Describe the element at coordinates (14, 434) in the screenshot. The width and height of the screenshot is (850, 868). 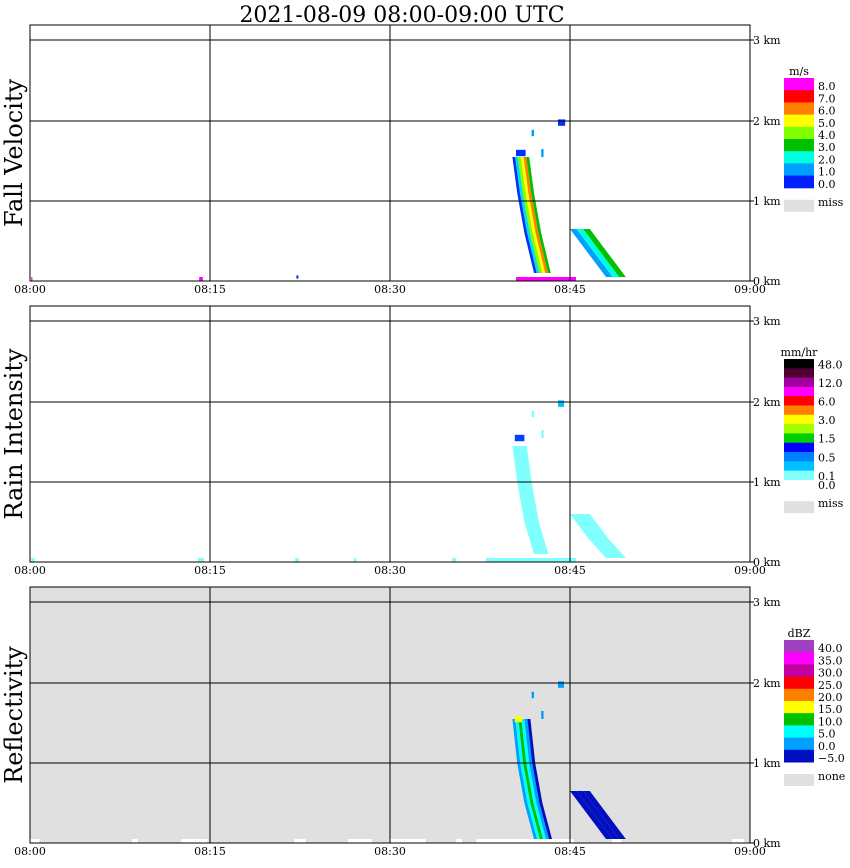
I see `panel-label: Rain Intensity` at that location.